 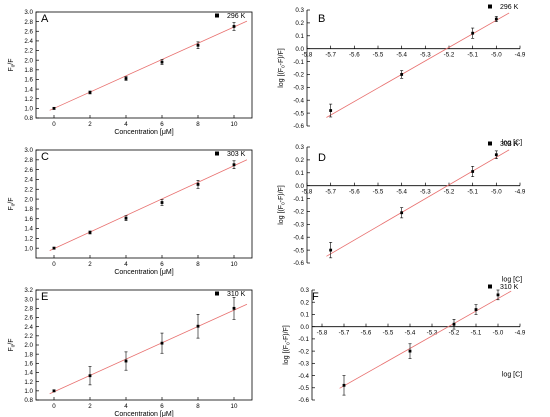 I want to click on y-tick-label: 1.6, so click(x=28, y=219).